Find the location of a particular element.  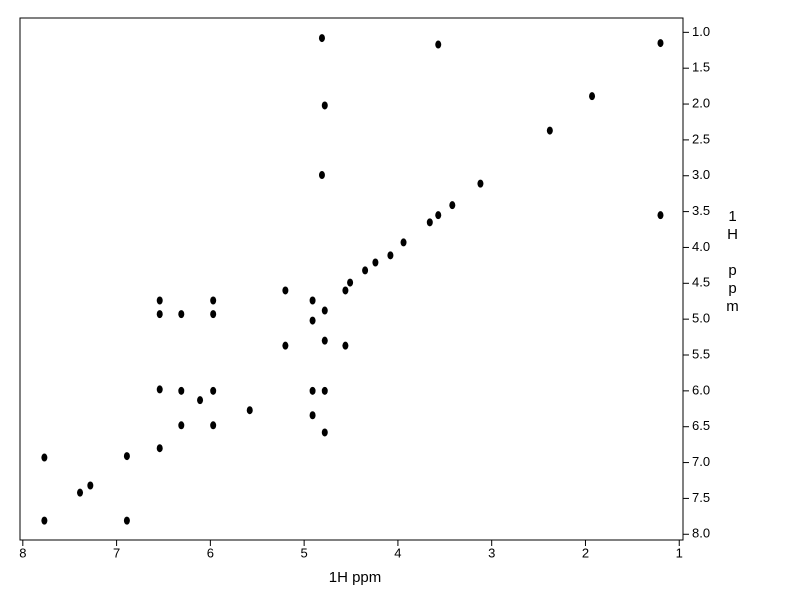

x-tick-label: 3 is located at coordinates (491, 552).